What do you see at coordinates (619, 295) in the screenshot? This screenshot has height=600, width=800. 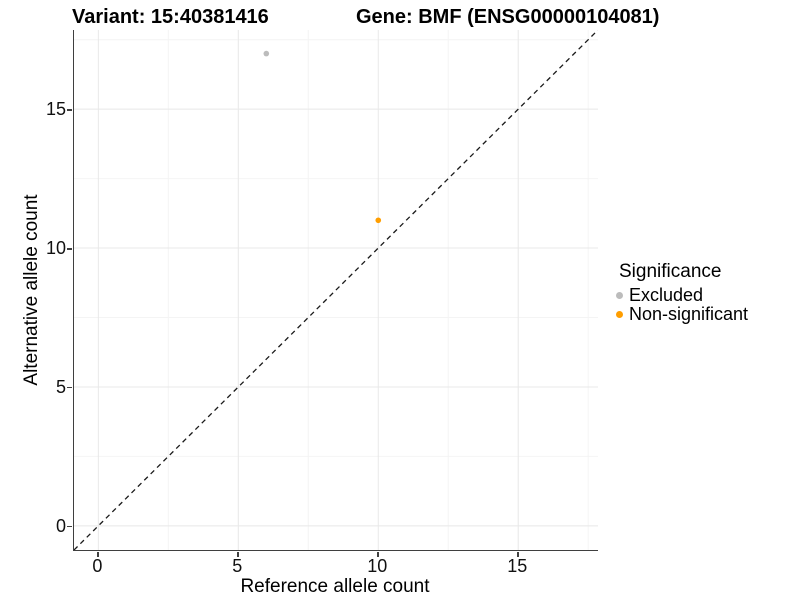 I see `excluded-dot-icon` at bounding box center [619, 295].